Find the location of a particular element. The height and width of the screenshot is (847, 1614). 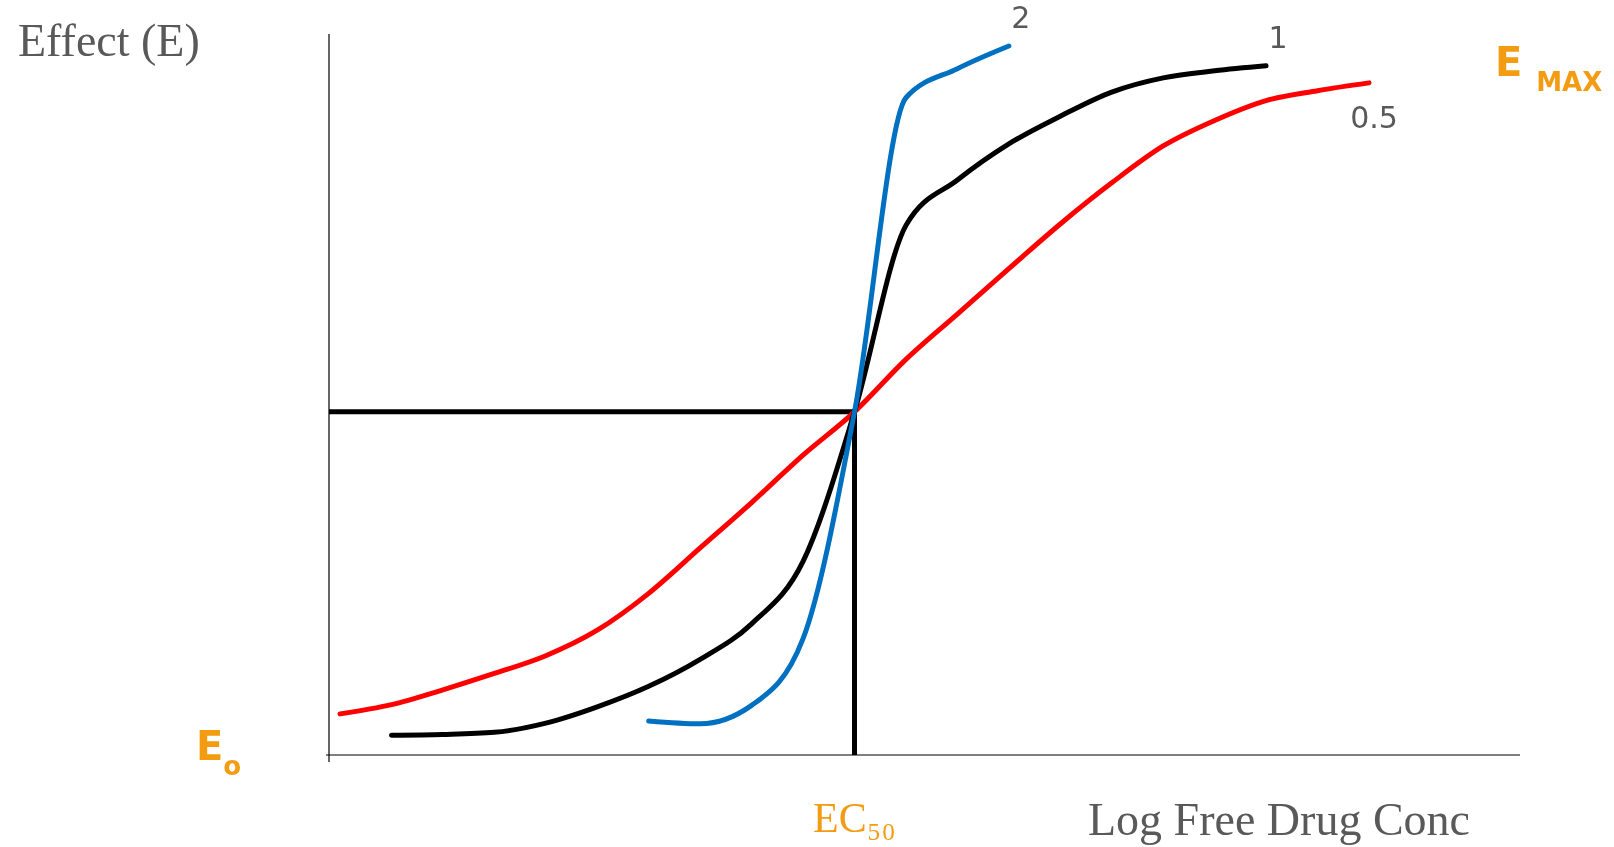

text: EC₅₀ is located at coordinates (854, 818).